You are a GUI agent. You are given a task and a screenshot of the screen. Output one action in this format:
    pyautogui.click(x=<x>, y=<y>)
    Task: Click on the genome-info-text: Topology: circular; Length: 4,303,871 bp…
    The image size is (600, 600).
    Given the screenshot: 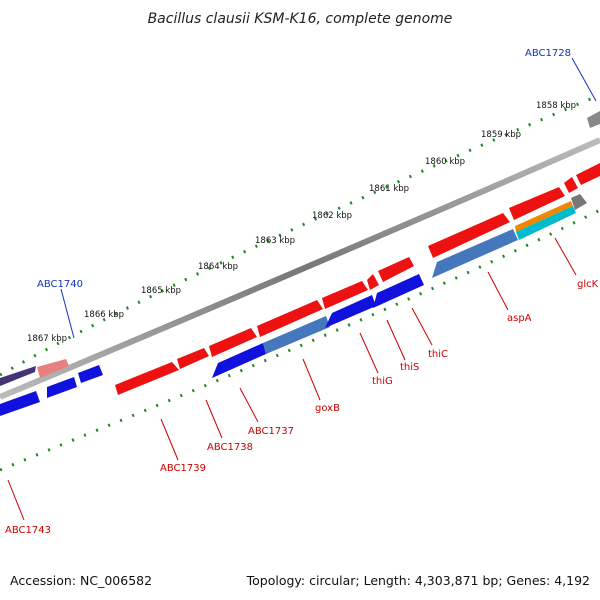 What is the action you would take?
    pyautogui.click(x=418, y=580)
    